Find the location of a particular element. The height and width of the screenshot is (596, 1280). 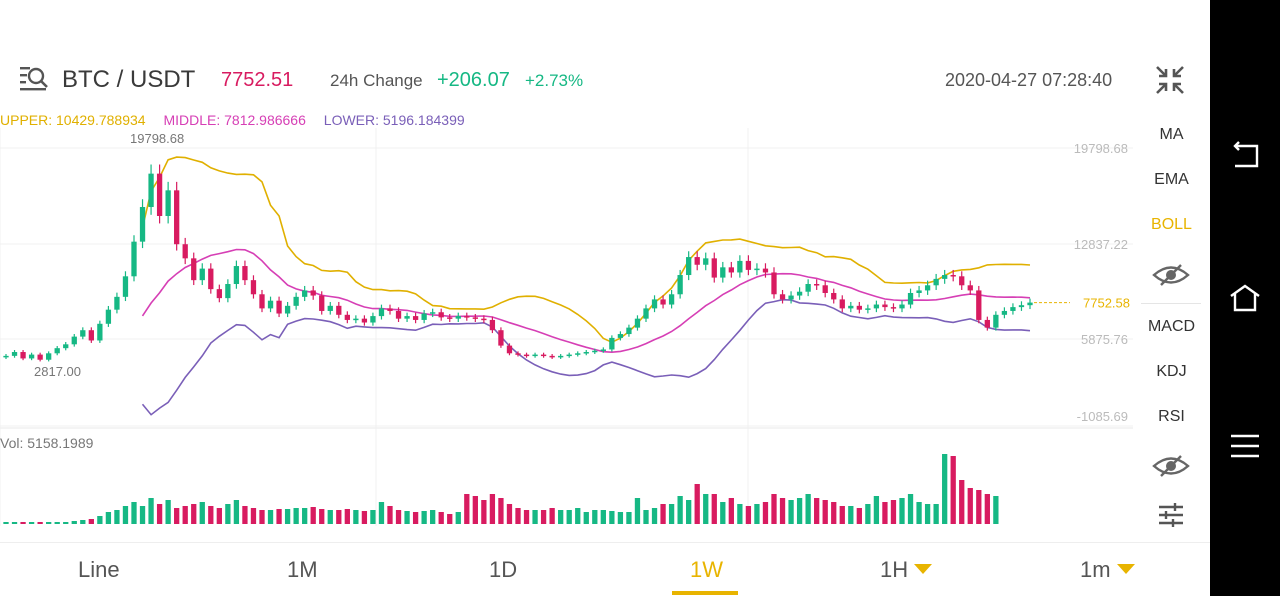

home-icon is located at coordinates (1245, 298).